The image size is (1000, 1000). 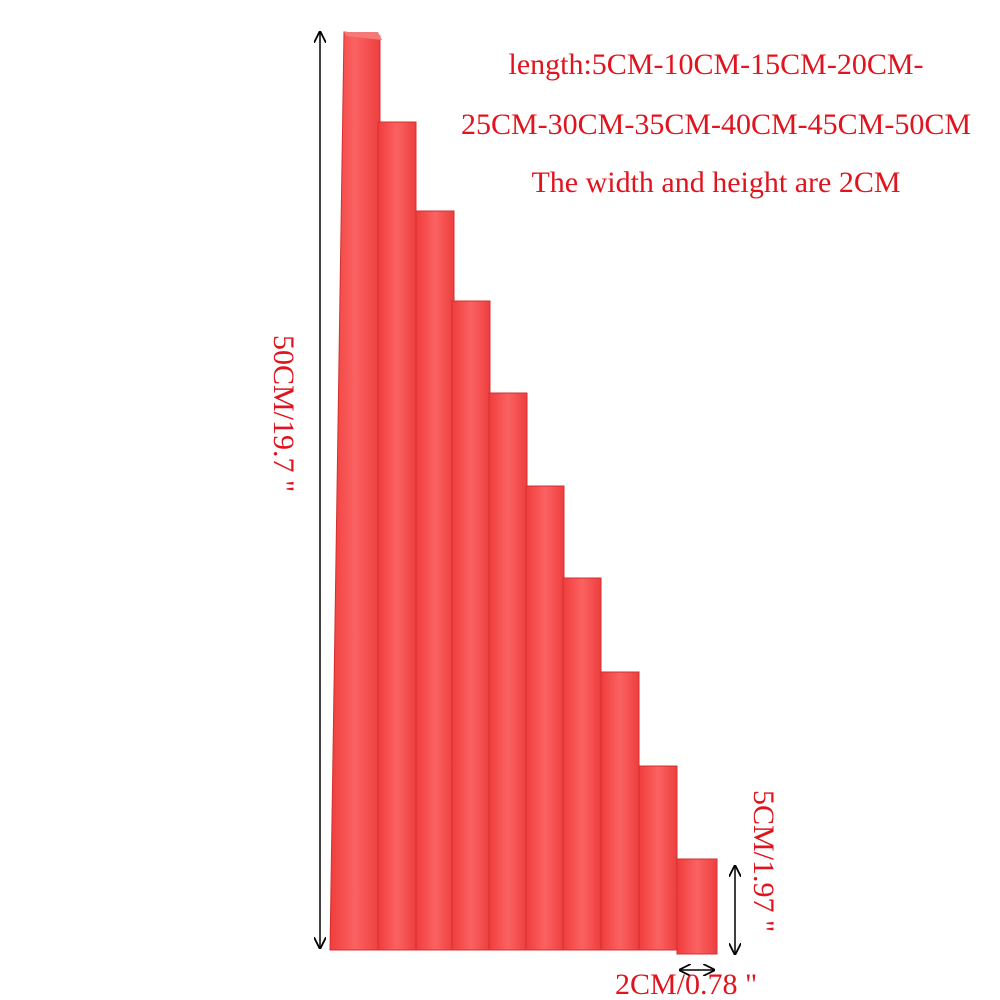 I want to click on spec-line: length:5CM-10CM-15CM-20CM-, so click(x=715, y=64).